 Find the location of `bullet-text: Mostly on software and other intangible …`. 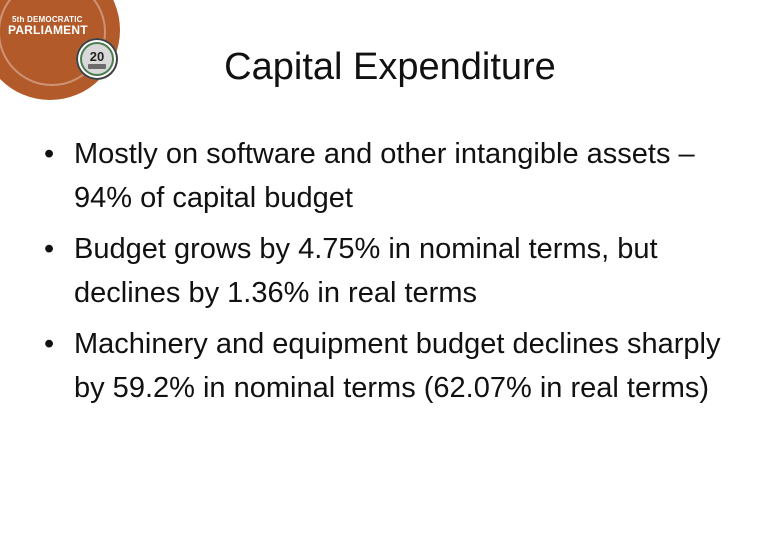

bullet-text: Mostly on software and other intangible … is located at coordinates (384, 176).